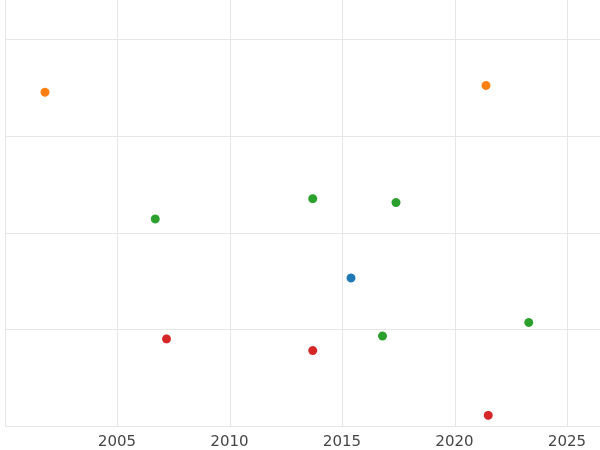 This screenshot has width=600, height=450. What do you see at coordinates (454, 441) in the screenshot?
I see `x-tick-label: 2020` at bounding box center [454, 441].